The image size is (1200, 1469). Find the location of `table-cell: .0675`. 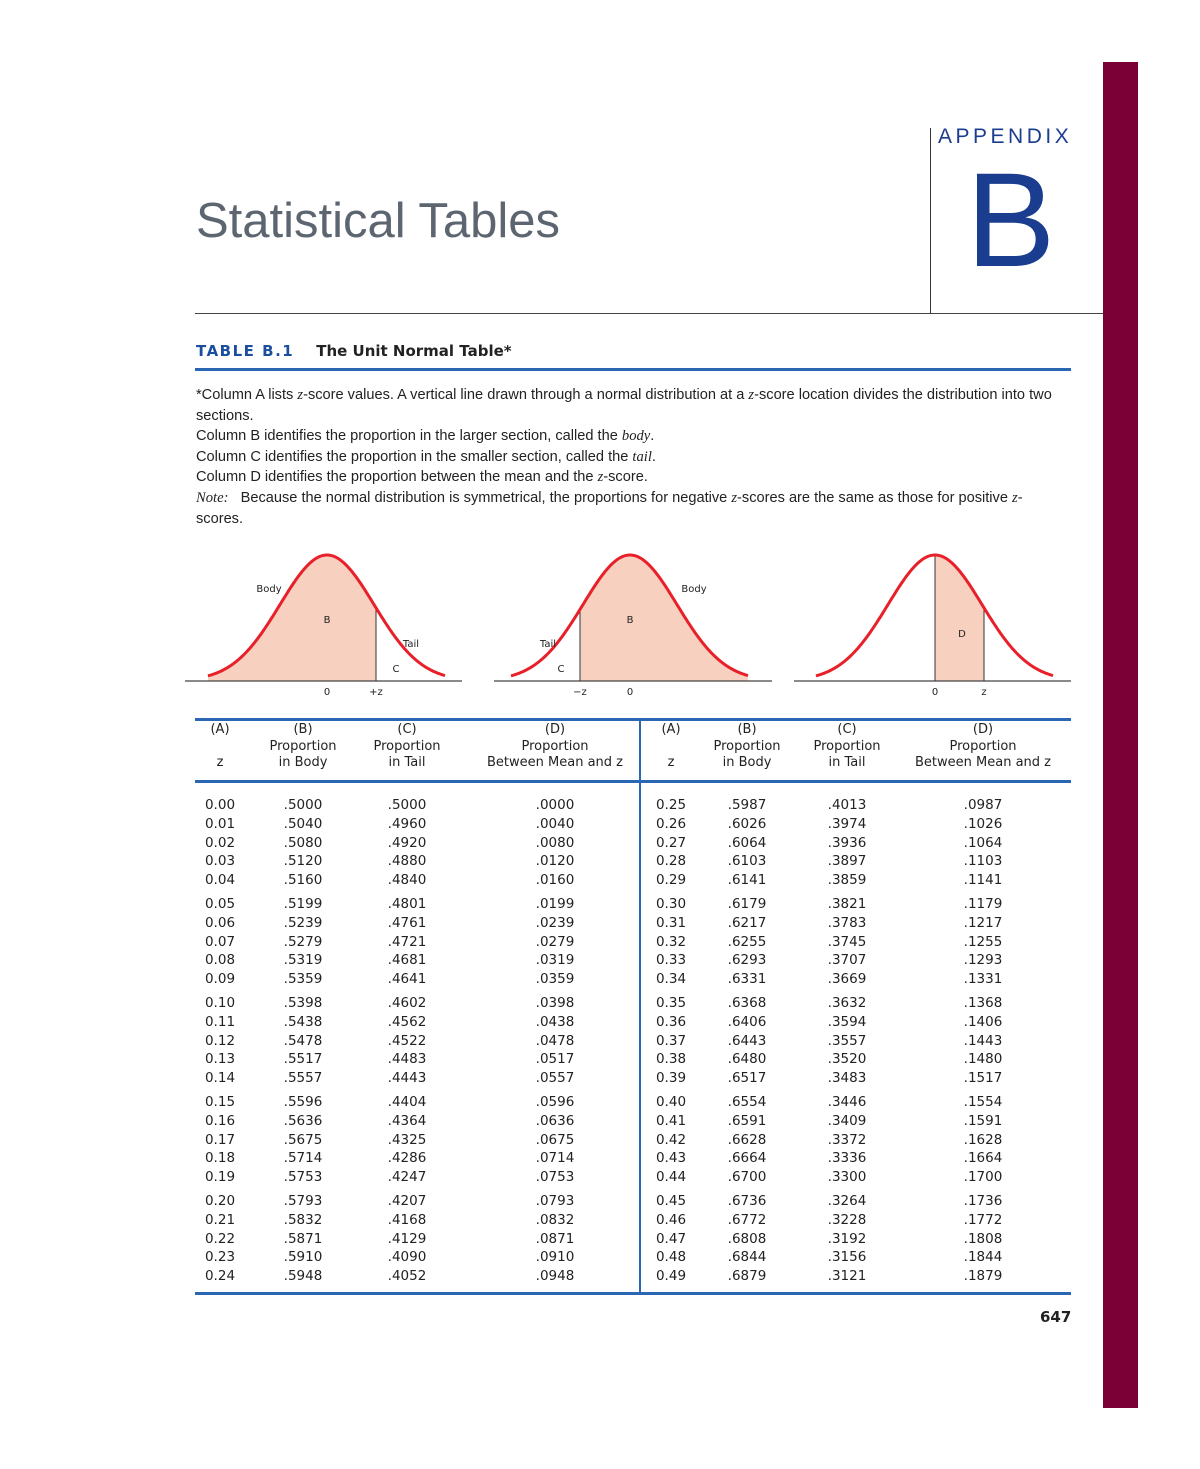

table-cell: .0675 is located at coordinates (555, 1139).